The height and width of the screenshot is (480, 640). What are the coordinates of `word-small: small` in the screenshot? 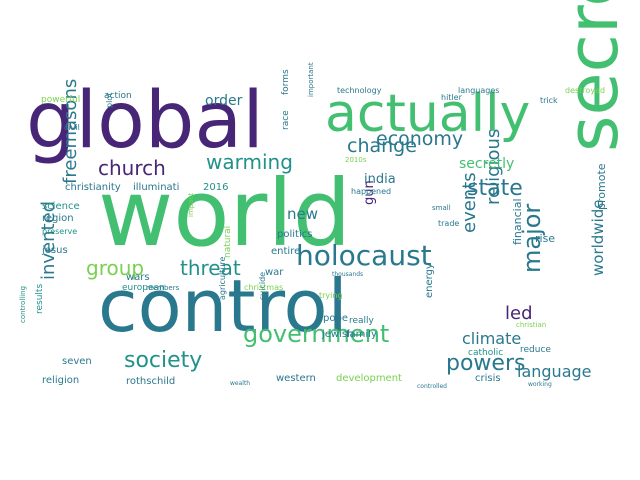 It's located at (441, 208).